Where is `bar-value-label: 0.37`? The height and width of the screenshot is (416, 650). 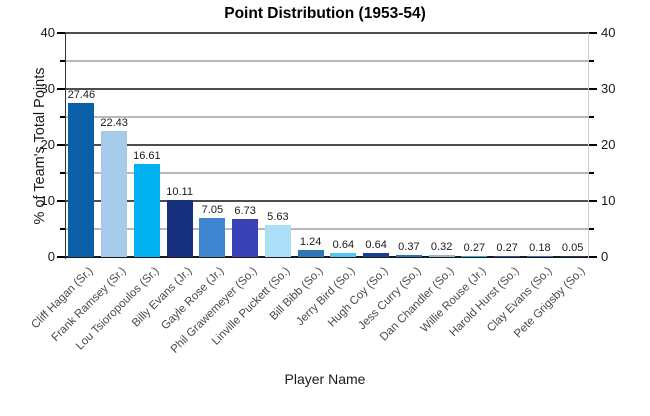 bar-value-label: 0.37 is located at coordinates (409, 246).